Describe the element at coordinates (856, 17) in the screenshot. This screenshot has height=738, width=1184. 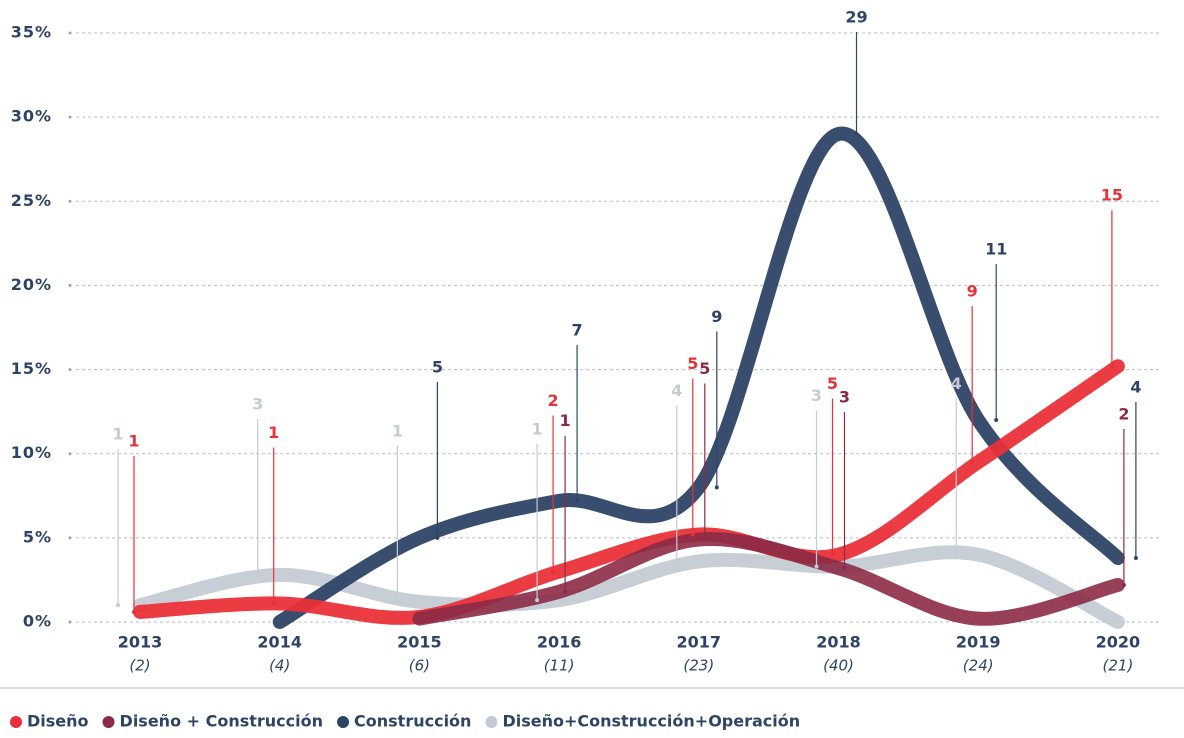
I see `data-label: 29` at that location.